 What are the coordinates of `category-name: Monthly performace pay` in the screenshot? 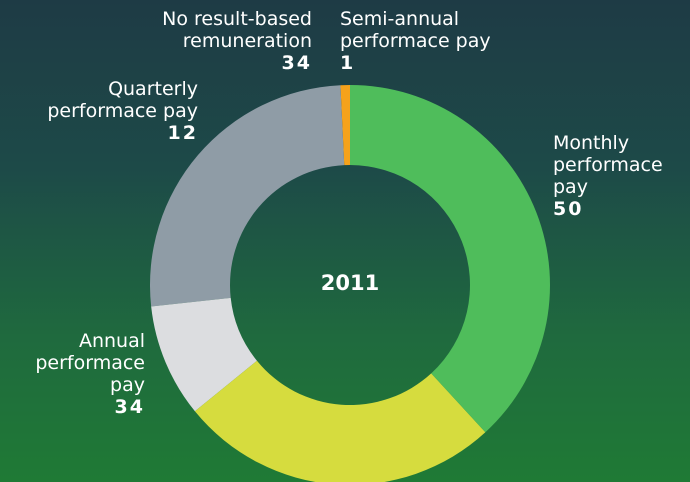 It's located at (608, 165).